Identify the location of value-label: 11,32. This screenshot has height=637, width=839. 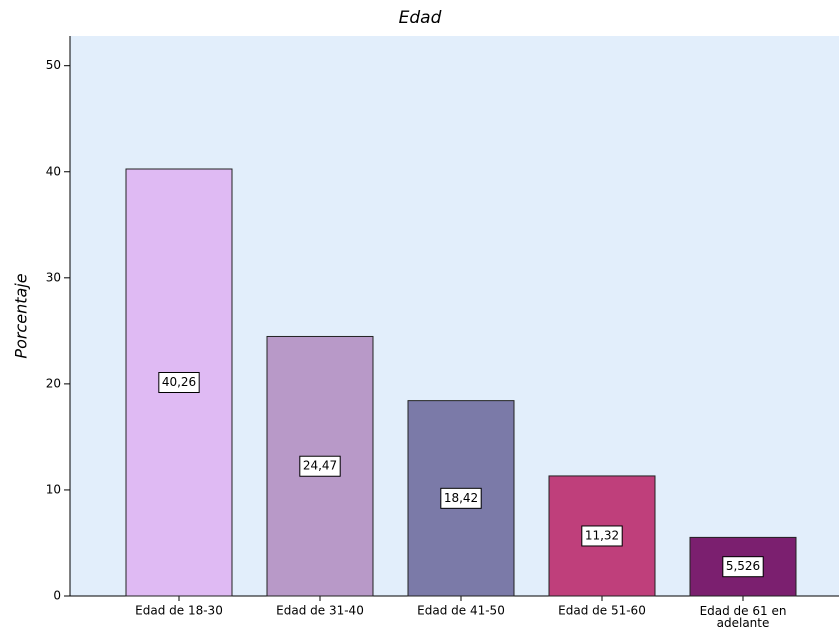
(602, 535).